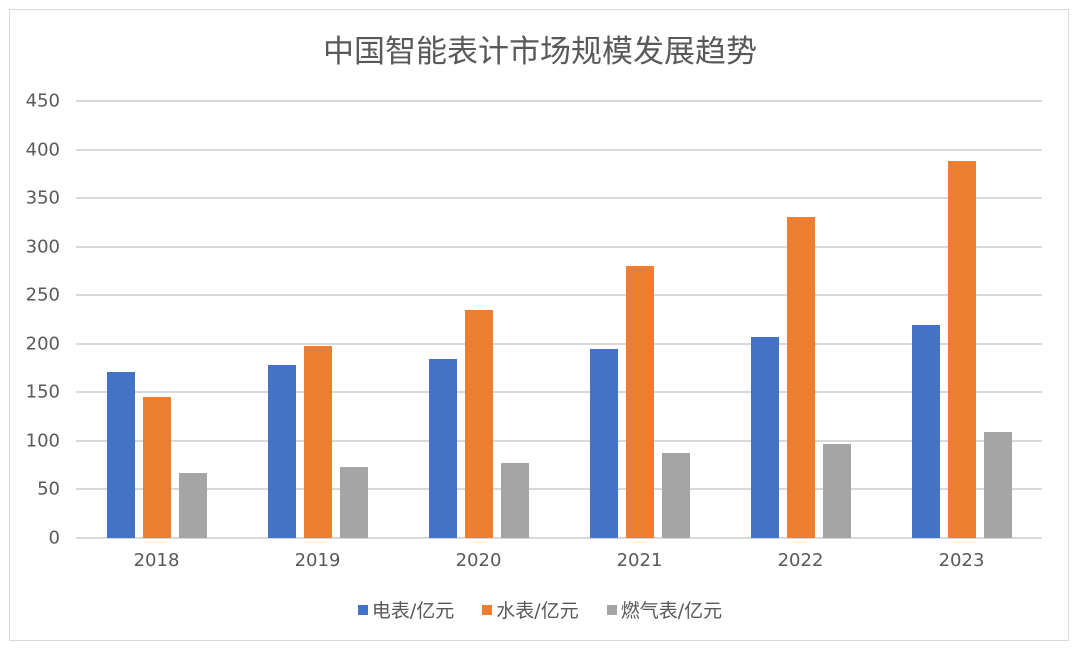 The image size is (1080, 655). Describe the element at coordinates (413, 611) in the screenshot. I see `legend-label: 电表/亿元` at that location.